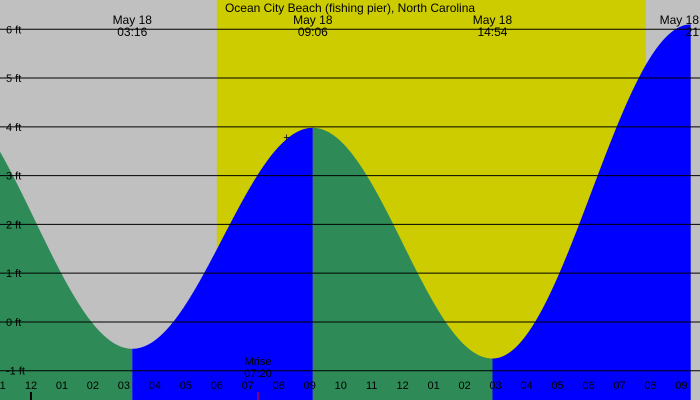 This screenshot has height=400, width=700. I want to click on moonrise-time: 07:20, so click(258, 374).